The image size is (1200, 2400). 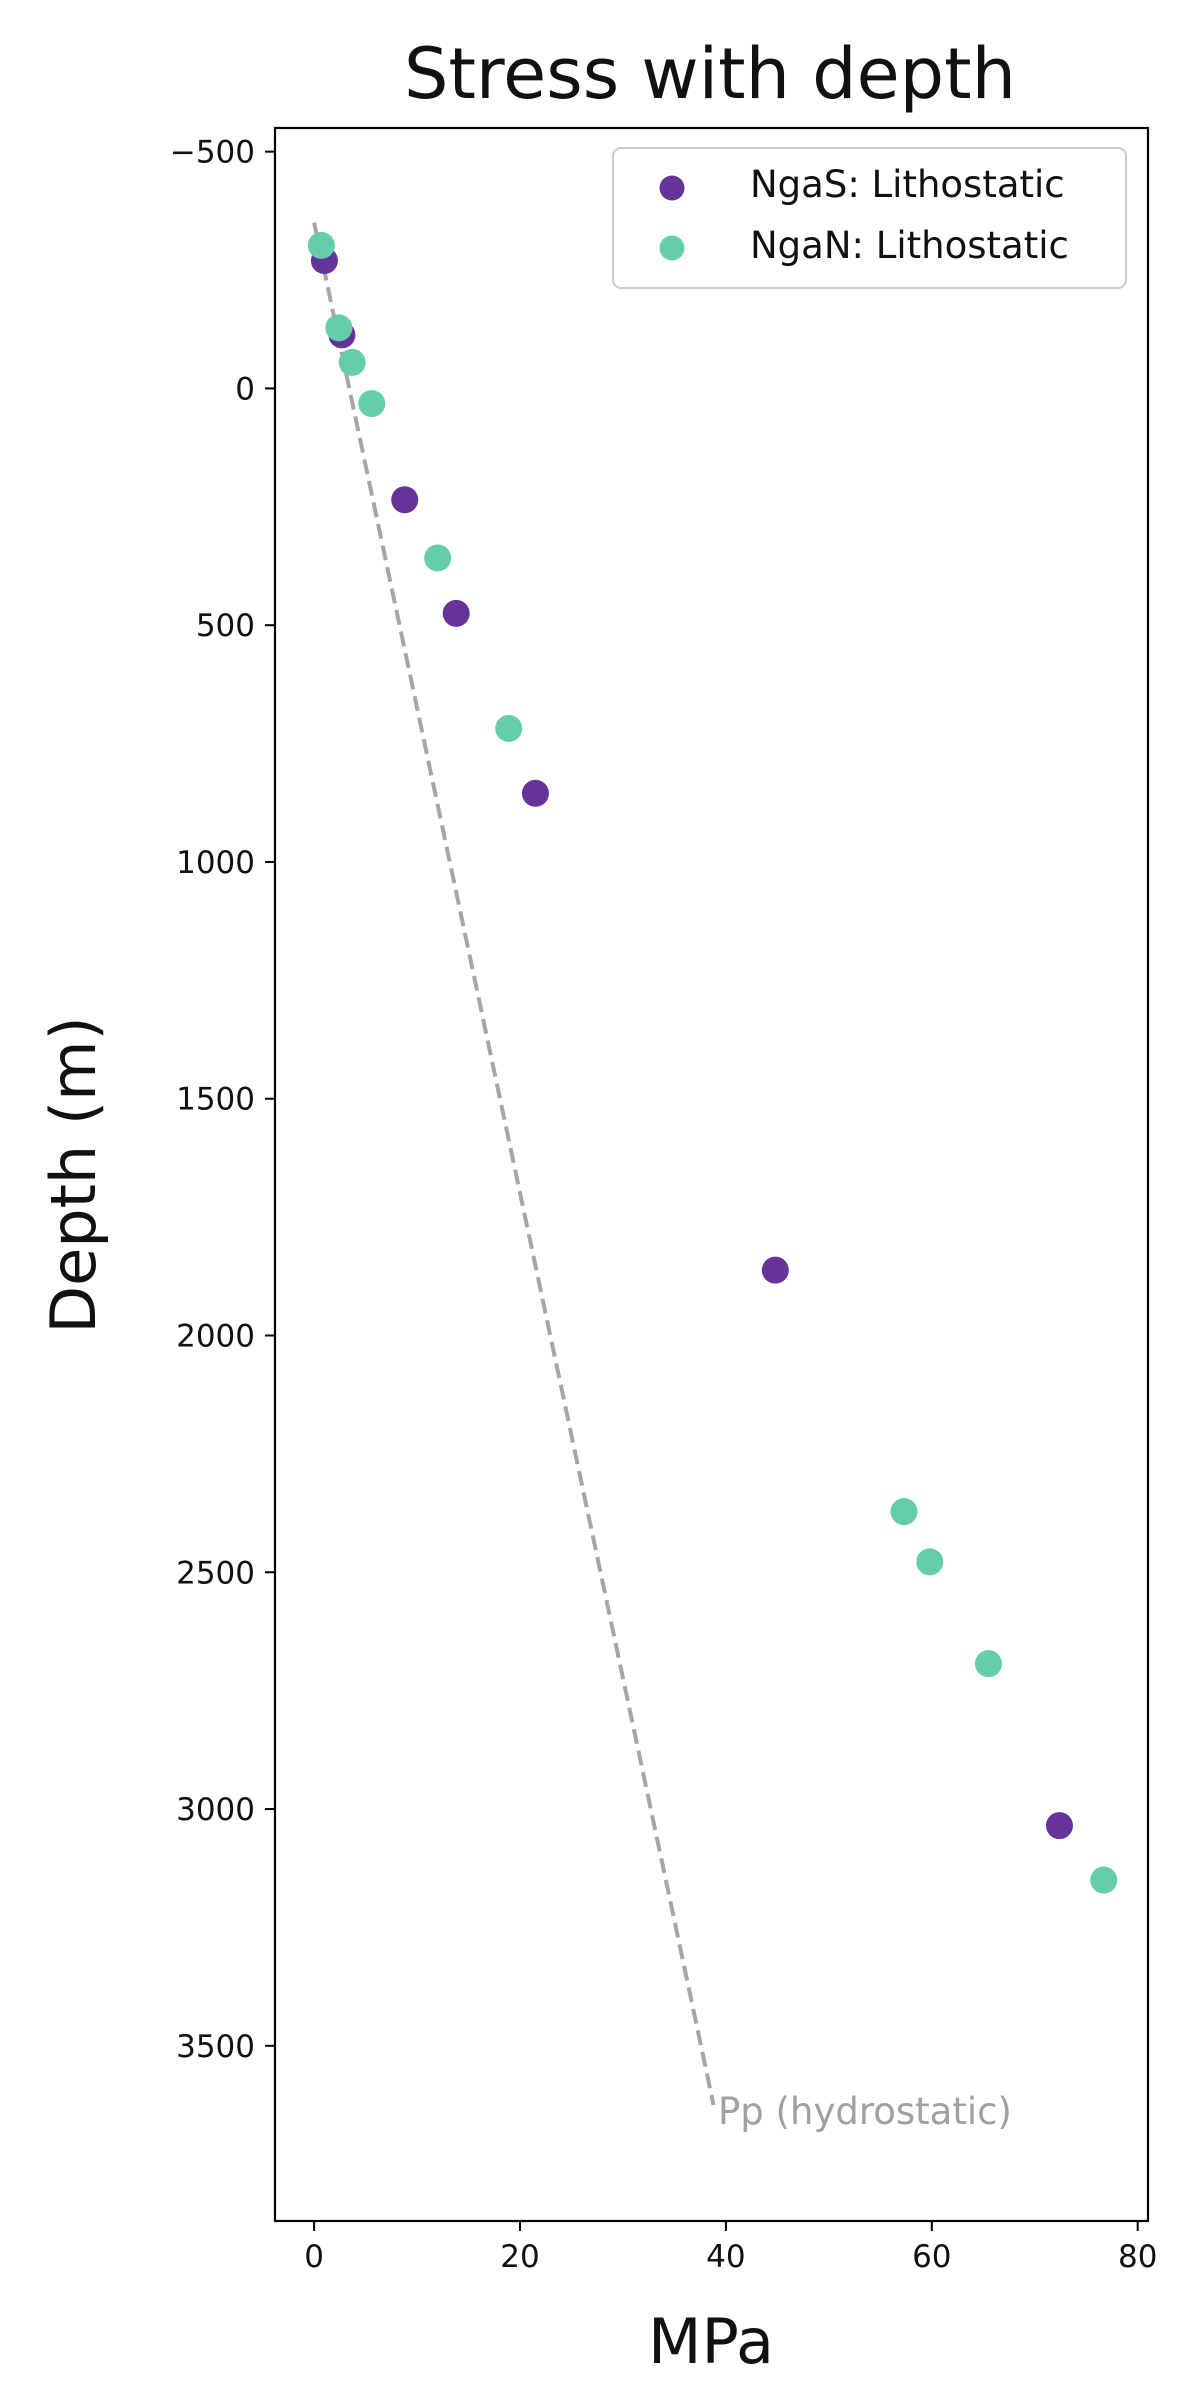 I want to click on chart-title: Stress with depth, so click(x=710, y=74).